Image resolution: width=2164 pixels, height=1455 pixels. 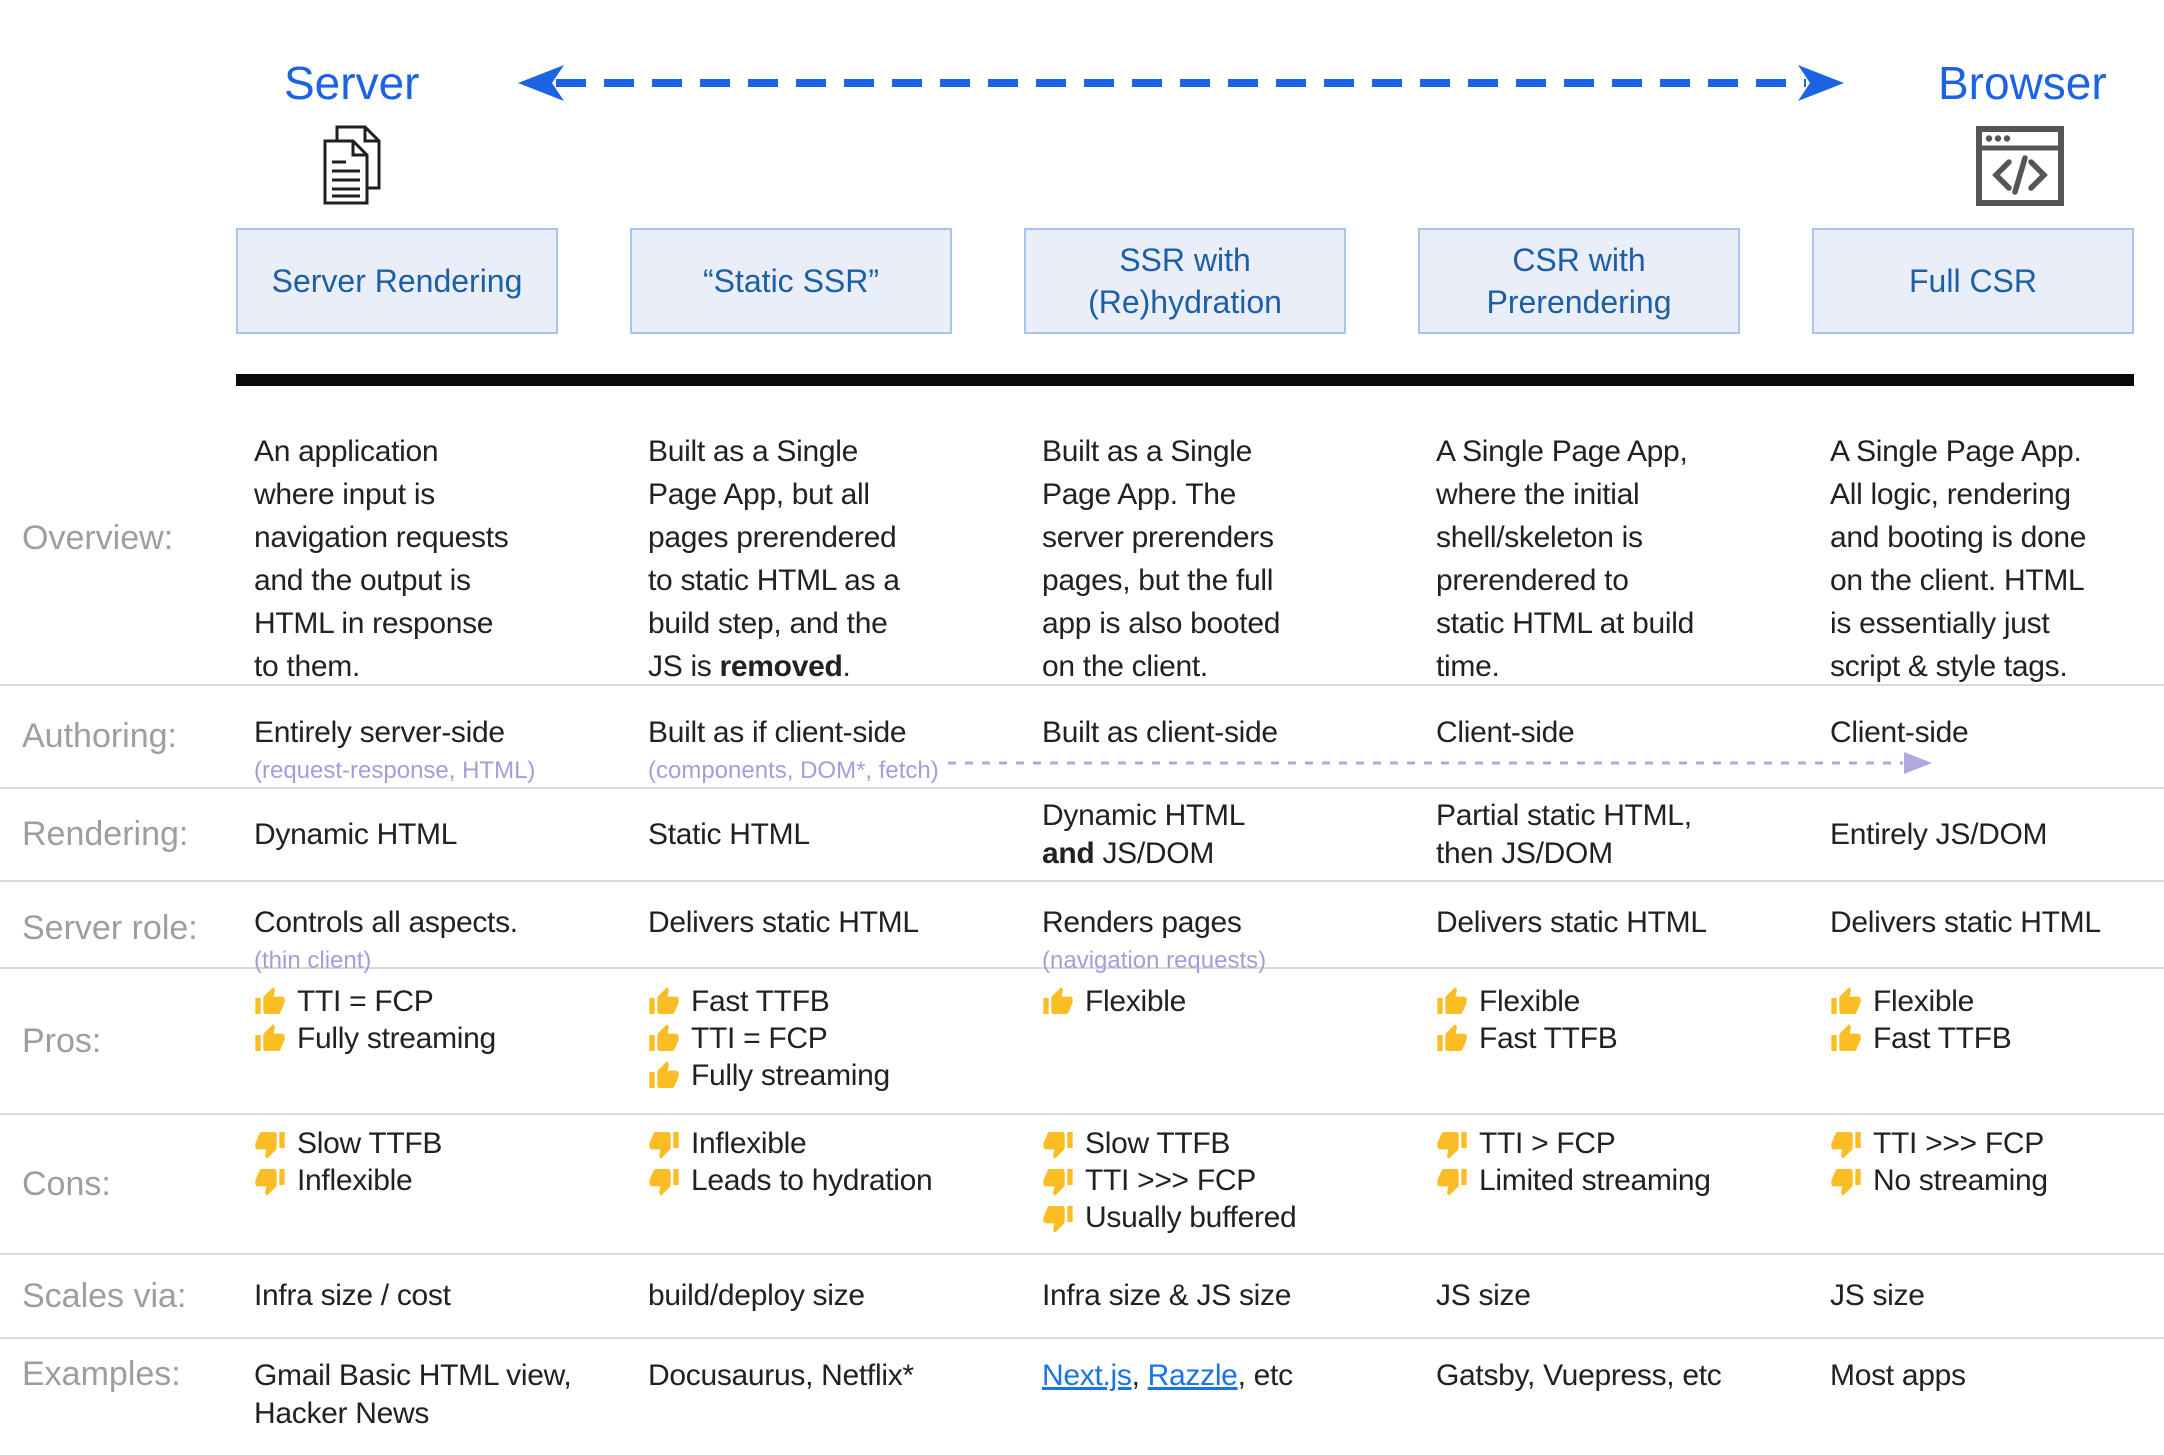 I want to click on con-text: Usually buffered, so click(x=1191, y=1217).